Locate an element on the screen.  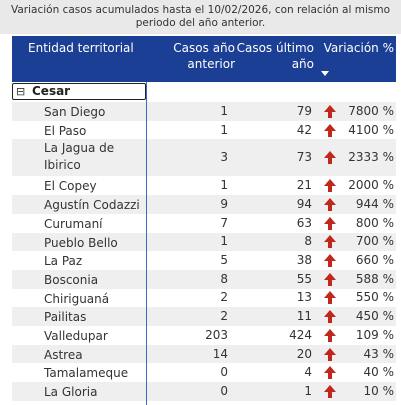
number-cell: 2000 % is located at coordinates (371, 185).